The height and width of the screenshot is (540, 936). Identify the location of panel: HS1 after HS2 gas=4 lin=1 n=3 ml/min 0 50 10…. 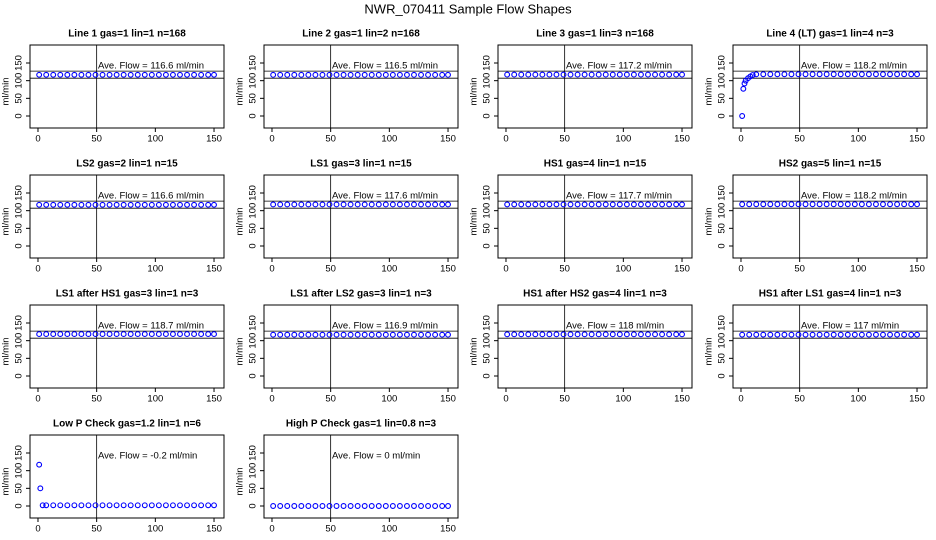
(581, 347).